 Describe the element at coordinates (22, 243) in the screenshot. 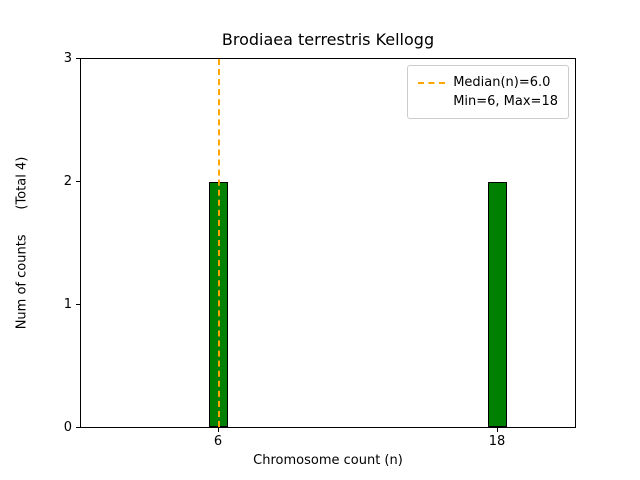

I see `y-axis-label: Num of counts (Total 4)` at that location.